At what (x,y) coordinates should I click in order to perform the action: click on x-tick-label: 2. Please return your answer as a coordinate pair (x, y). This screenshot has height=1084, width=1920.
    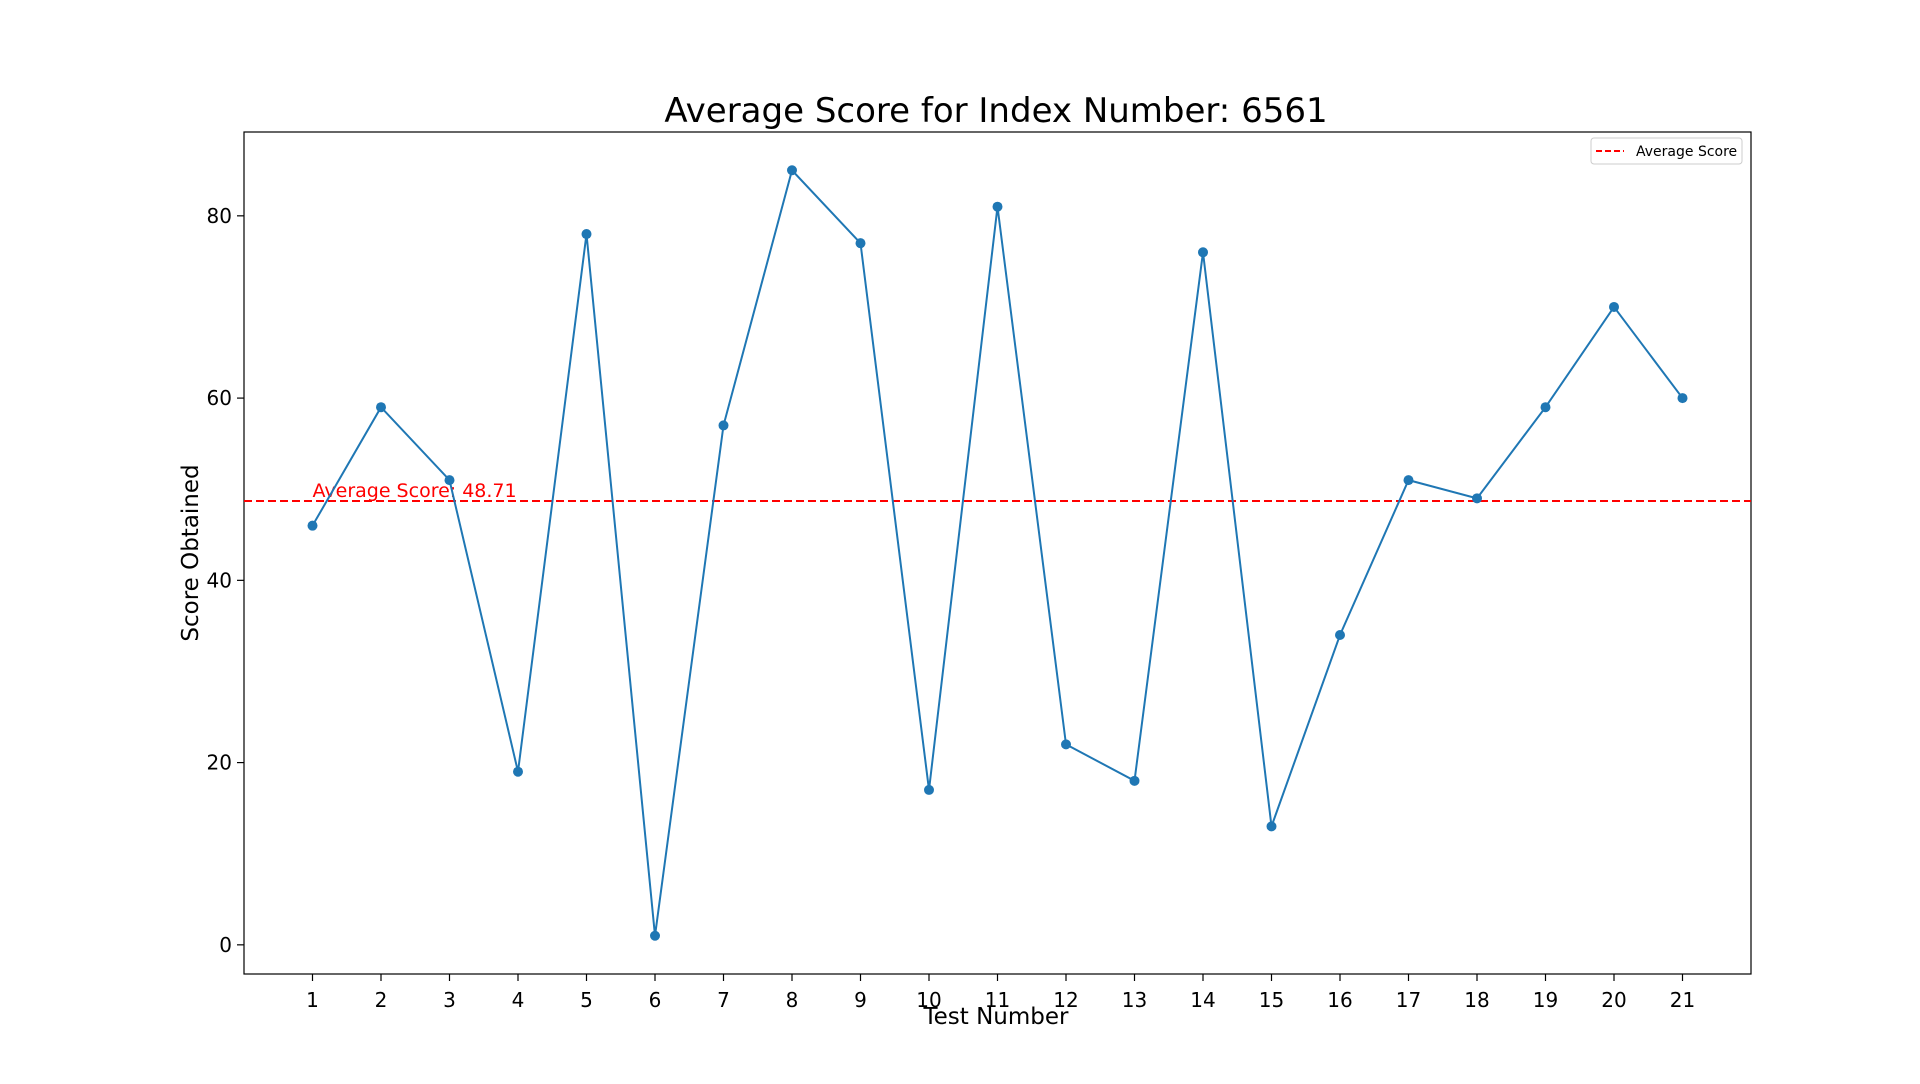
    Looking at the image, I should click on (381, 1000).